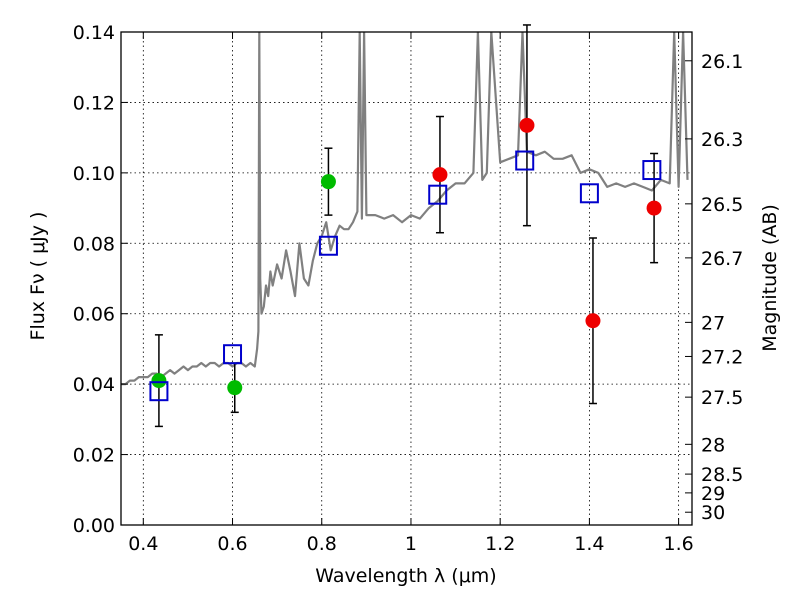 Image resolution: width=800 pixels, height=600 pixels. I want to click on right-tick-label: 30, so click(713, 513).